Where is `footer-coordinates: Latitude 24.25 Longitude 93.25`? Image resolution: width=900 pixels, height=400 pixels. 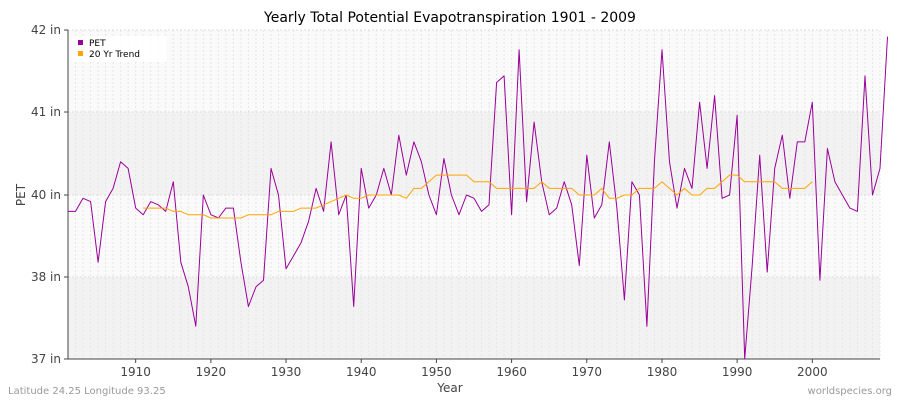 footer-coordinates: Latitude 24.25 Longitude 93.25 is located at coordinates (87, 391).